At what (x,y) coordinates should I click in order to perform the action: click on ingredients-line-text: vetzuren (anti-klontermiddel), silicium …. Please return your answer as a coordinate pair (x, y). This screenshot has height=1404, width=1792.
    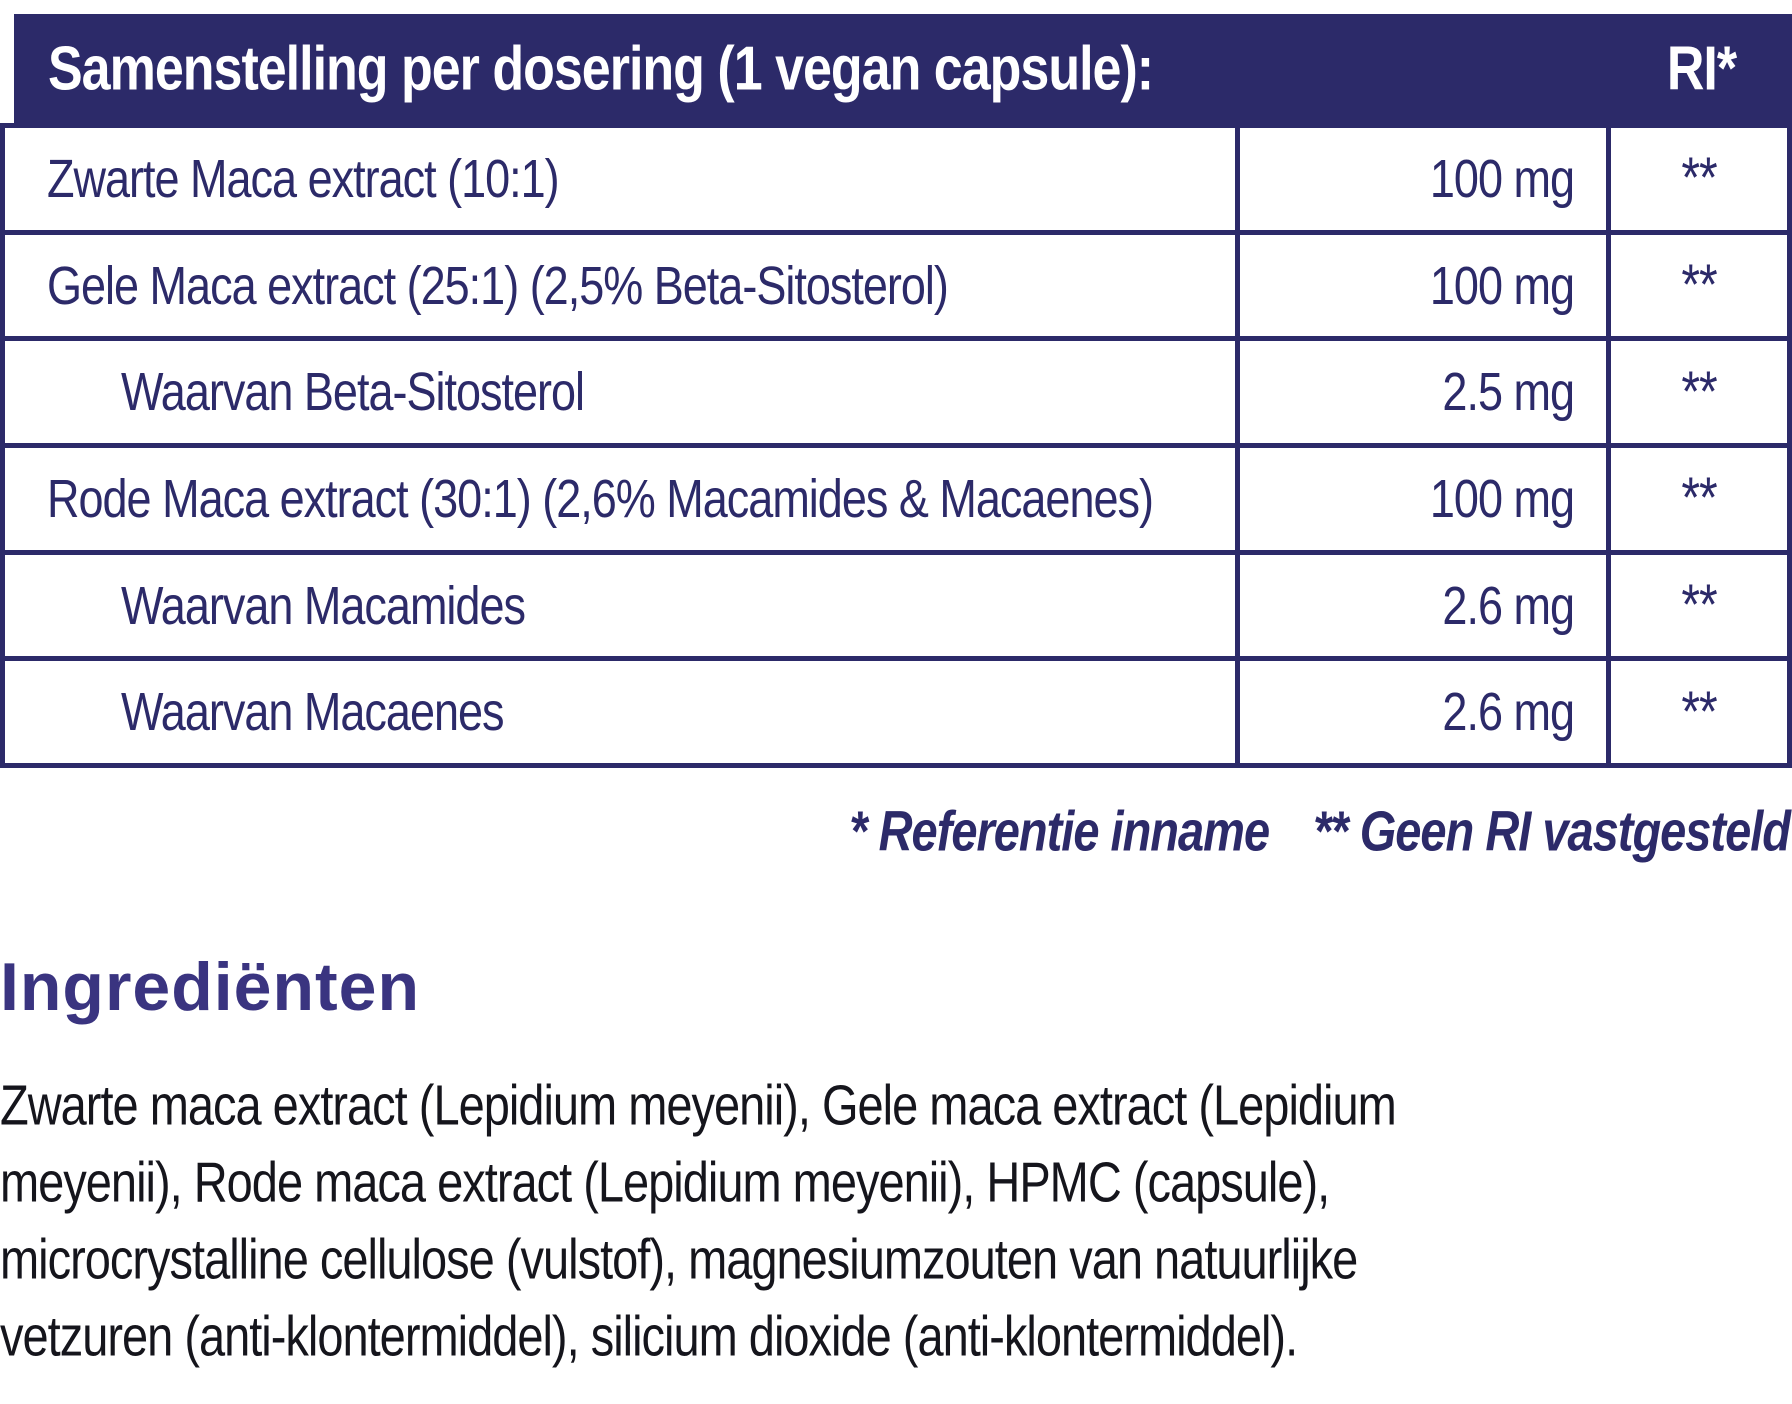
    Looking at the image, I should click on (649, 1335).